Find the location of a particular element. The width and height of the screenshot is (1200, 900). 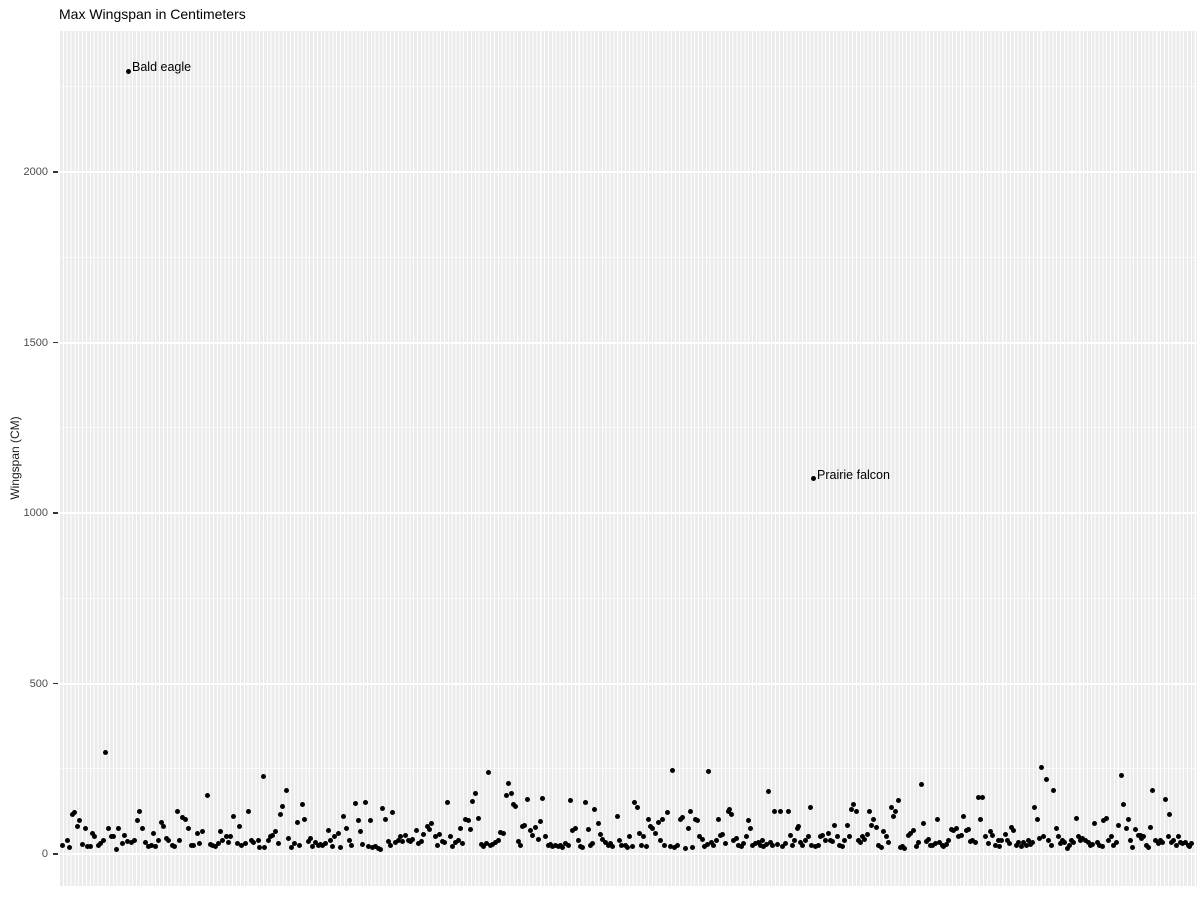

gridline-minor is located at coordinates (628, 428).